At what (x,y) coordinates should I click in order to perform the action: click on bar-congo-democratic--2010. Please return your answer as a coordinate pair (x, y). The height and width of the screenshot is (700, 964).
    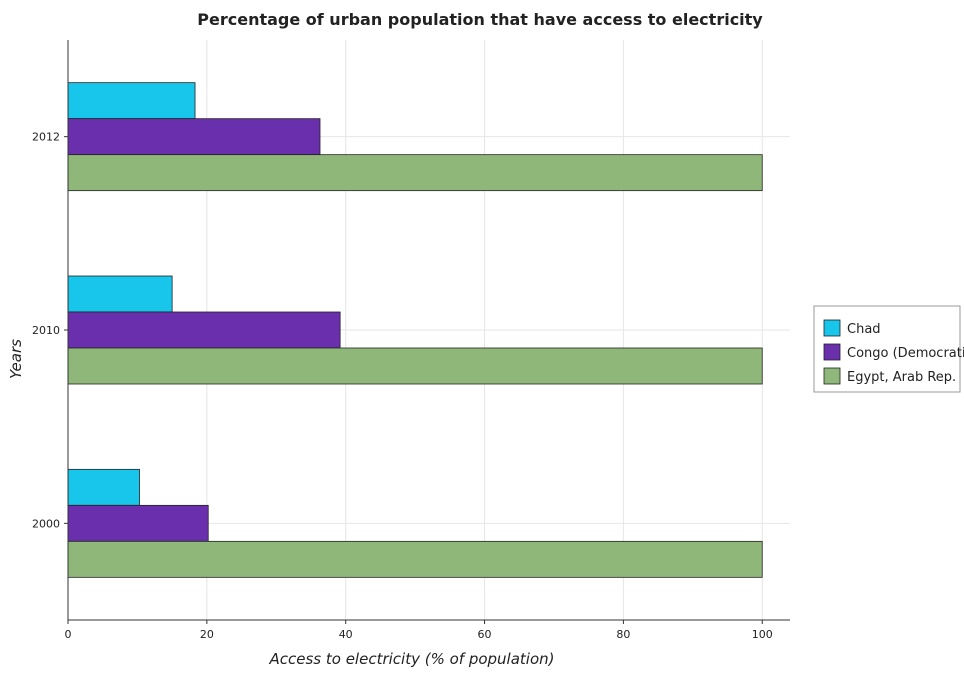
    Looking at the image, I should click on (204, 330).